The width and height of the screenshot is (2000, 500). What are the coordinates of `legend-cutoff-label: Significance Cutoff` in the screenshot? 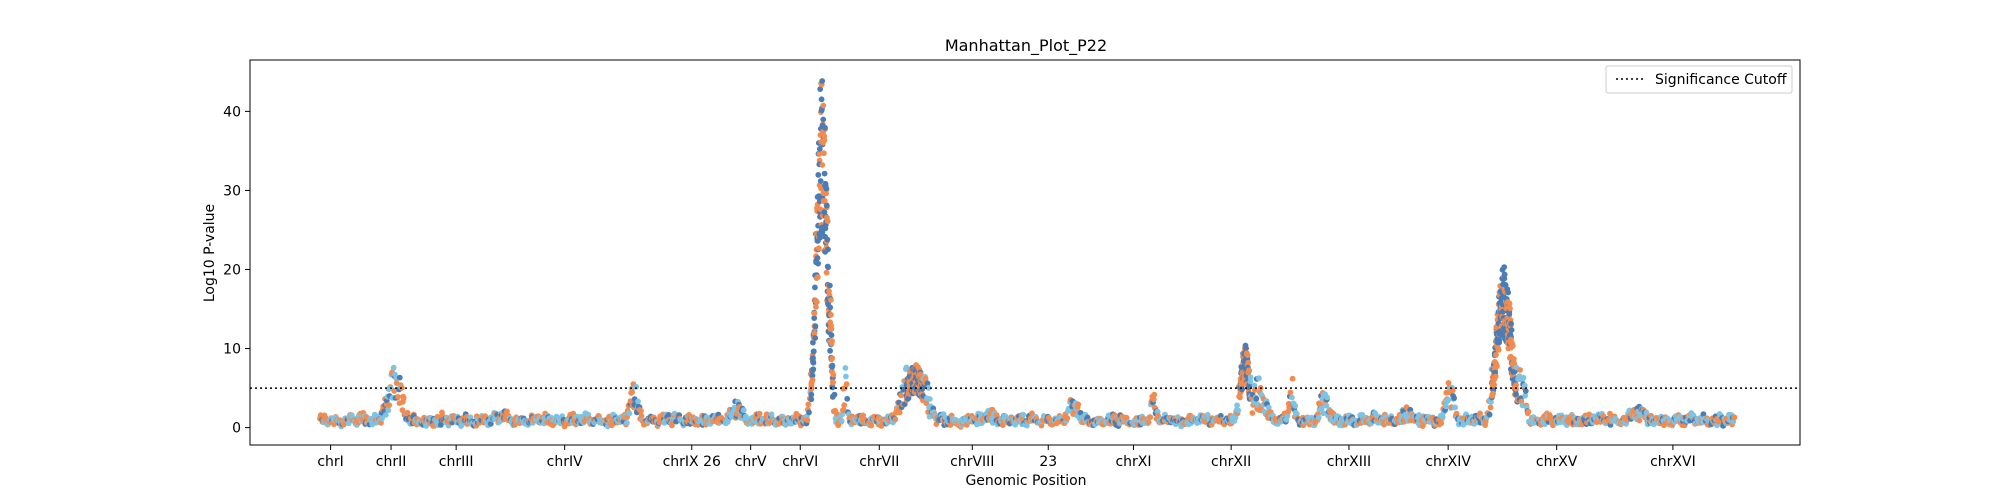 It's located at (1721, 80).